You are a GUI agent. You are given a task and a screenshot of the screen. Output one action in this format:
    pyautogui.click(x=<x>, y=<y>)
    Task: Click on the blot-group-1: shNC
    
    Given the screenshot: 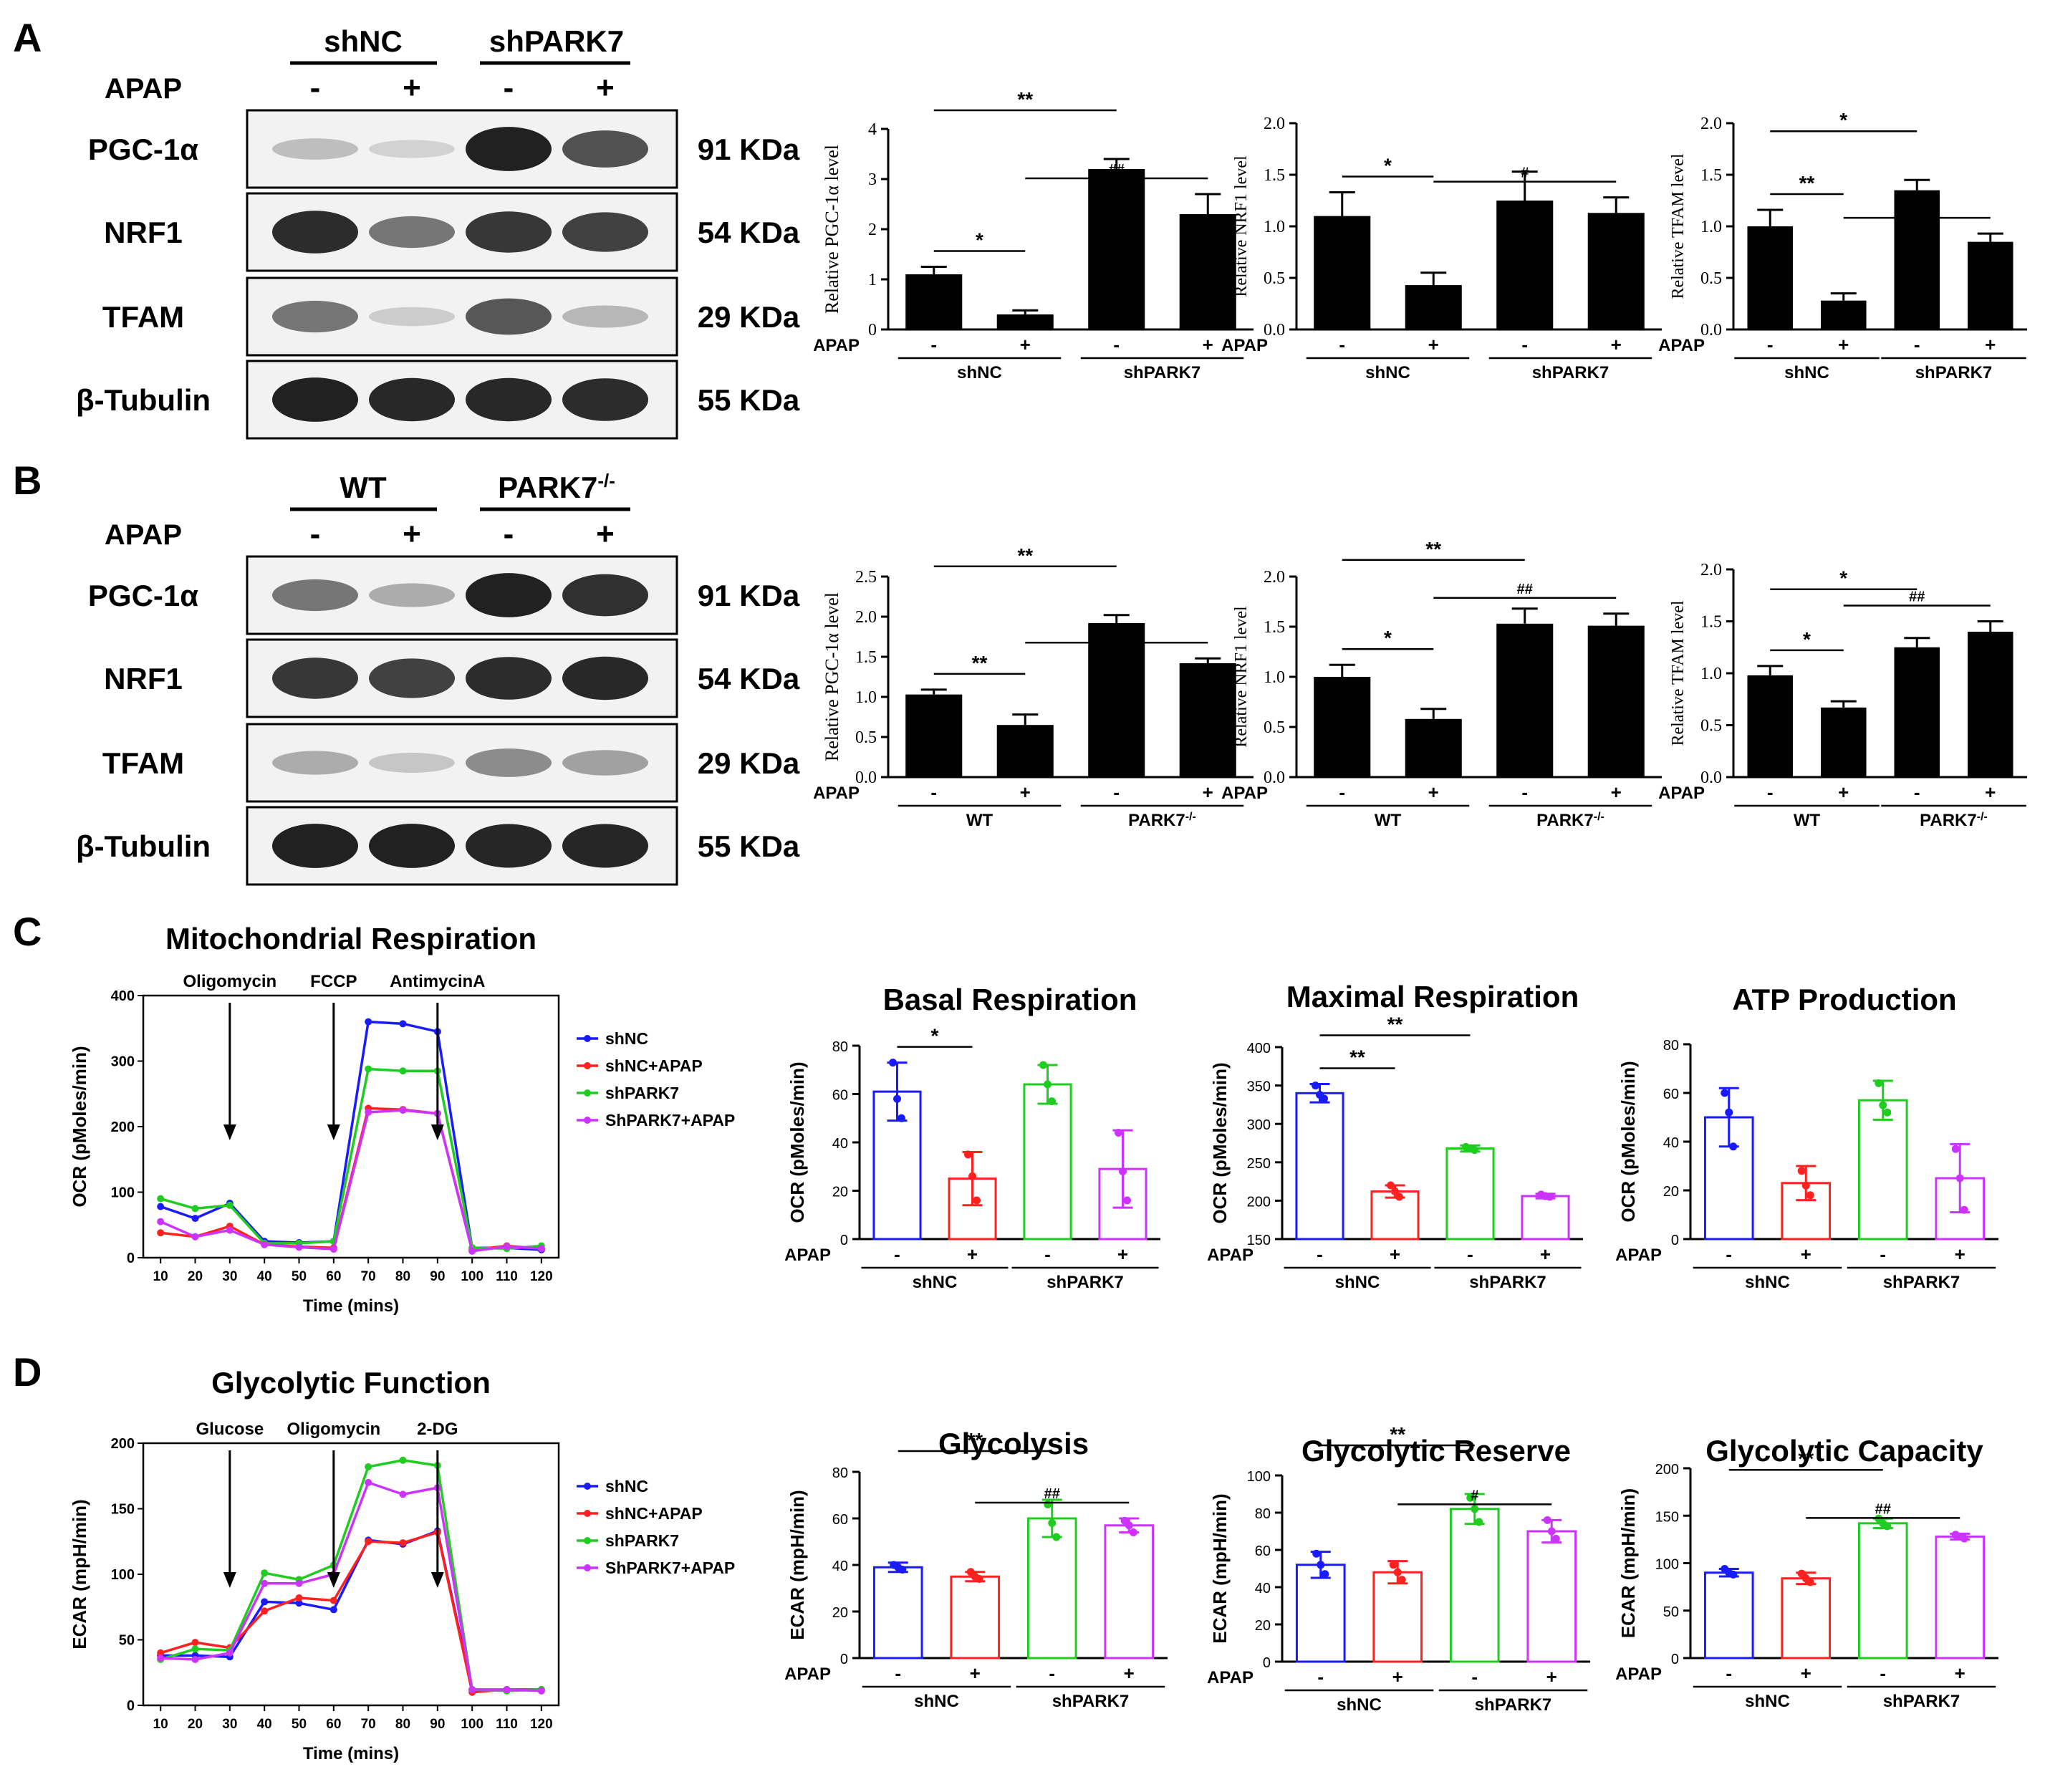 What is the action you would take?
    pyautogui.click(x=363, y=41)
    